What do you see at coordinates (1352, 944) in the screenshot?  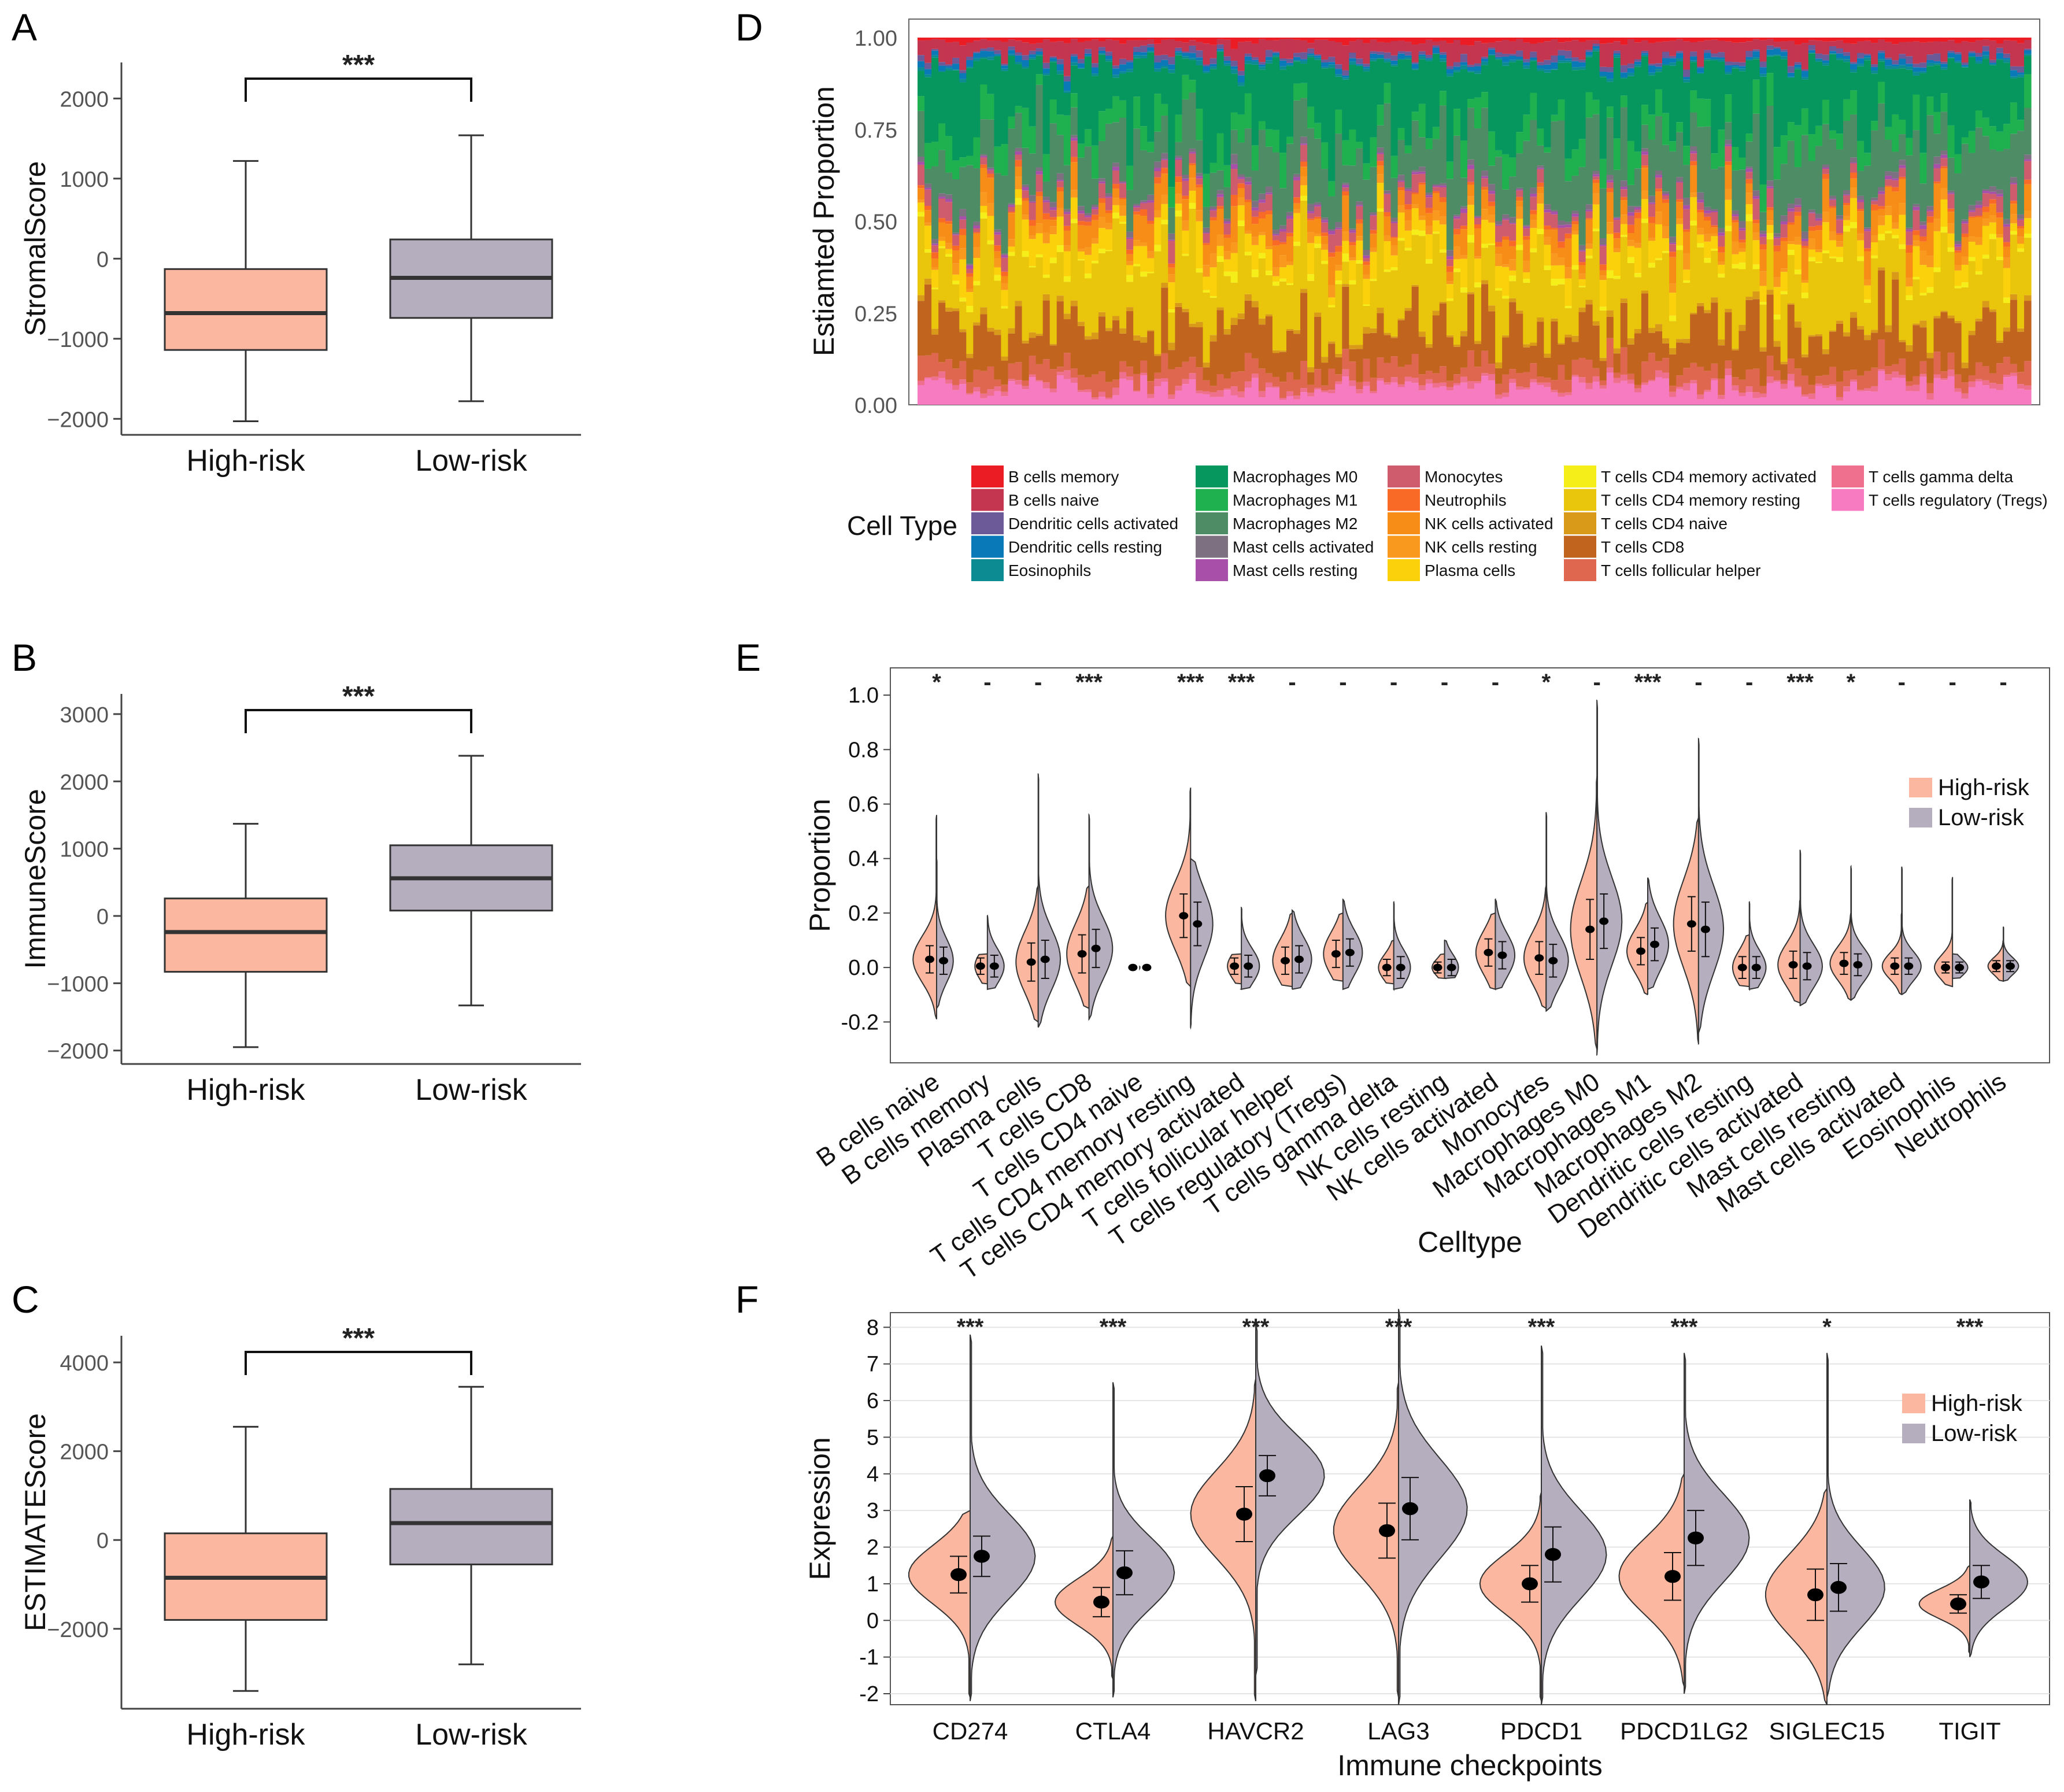 I see `violin-low` at bounding box center [1352, 944].